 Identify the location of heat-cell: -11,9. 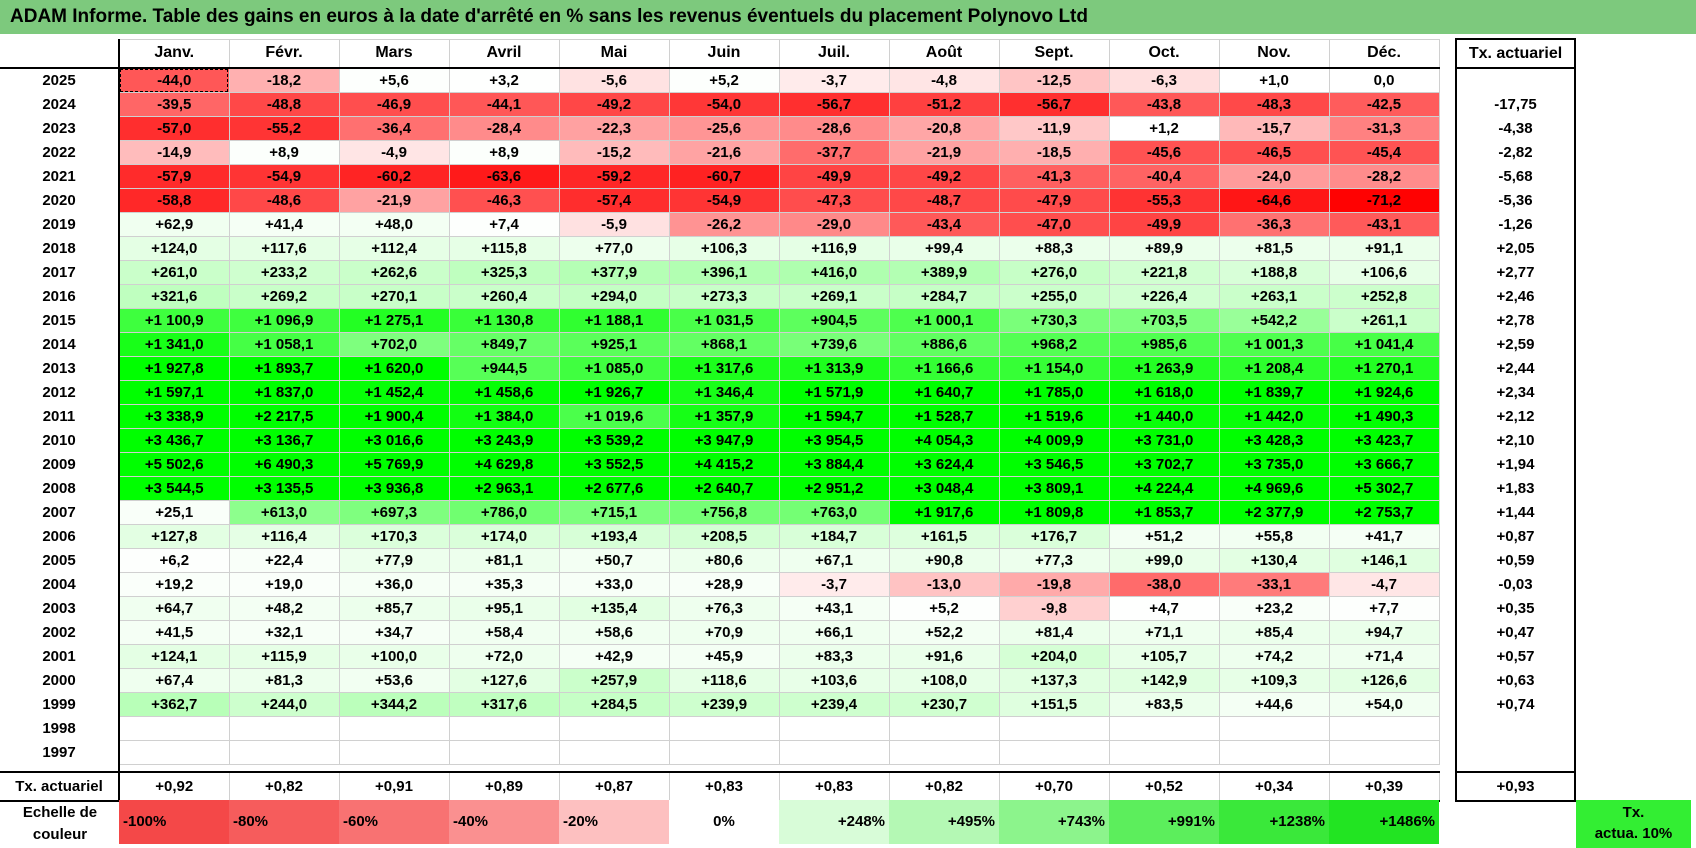
(1054, 128).